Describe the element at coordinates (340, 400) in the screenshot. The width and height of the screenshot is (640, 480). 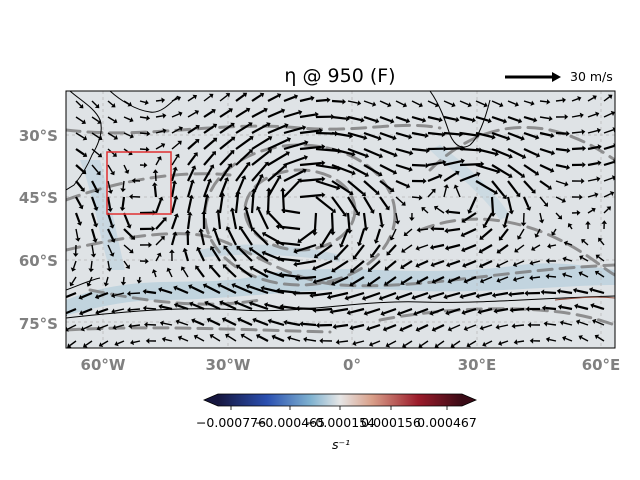
I see `colorbar-gradient` at that location.